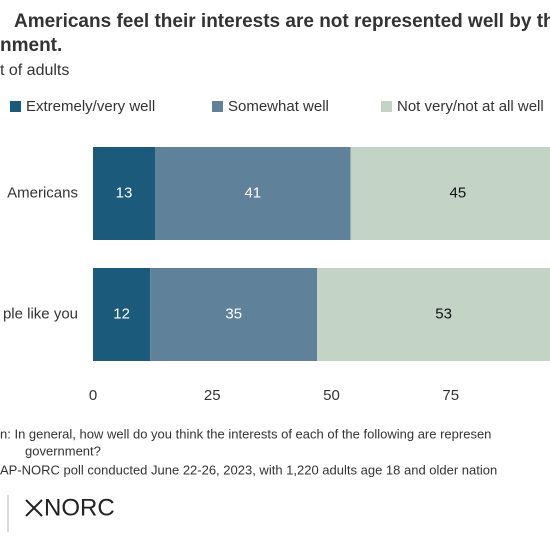 This screenshot has height=550, width=550. What do you see at coordinates (331, 395) in the screenshot?
I see `x-tick-label: 50` at bounding box center [331, 395].